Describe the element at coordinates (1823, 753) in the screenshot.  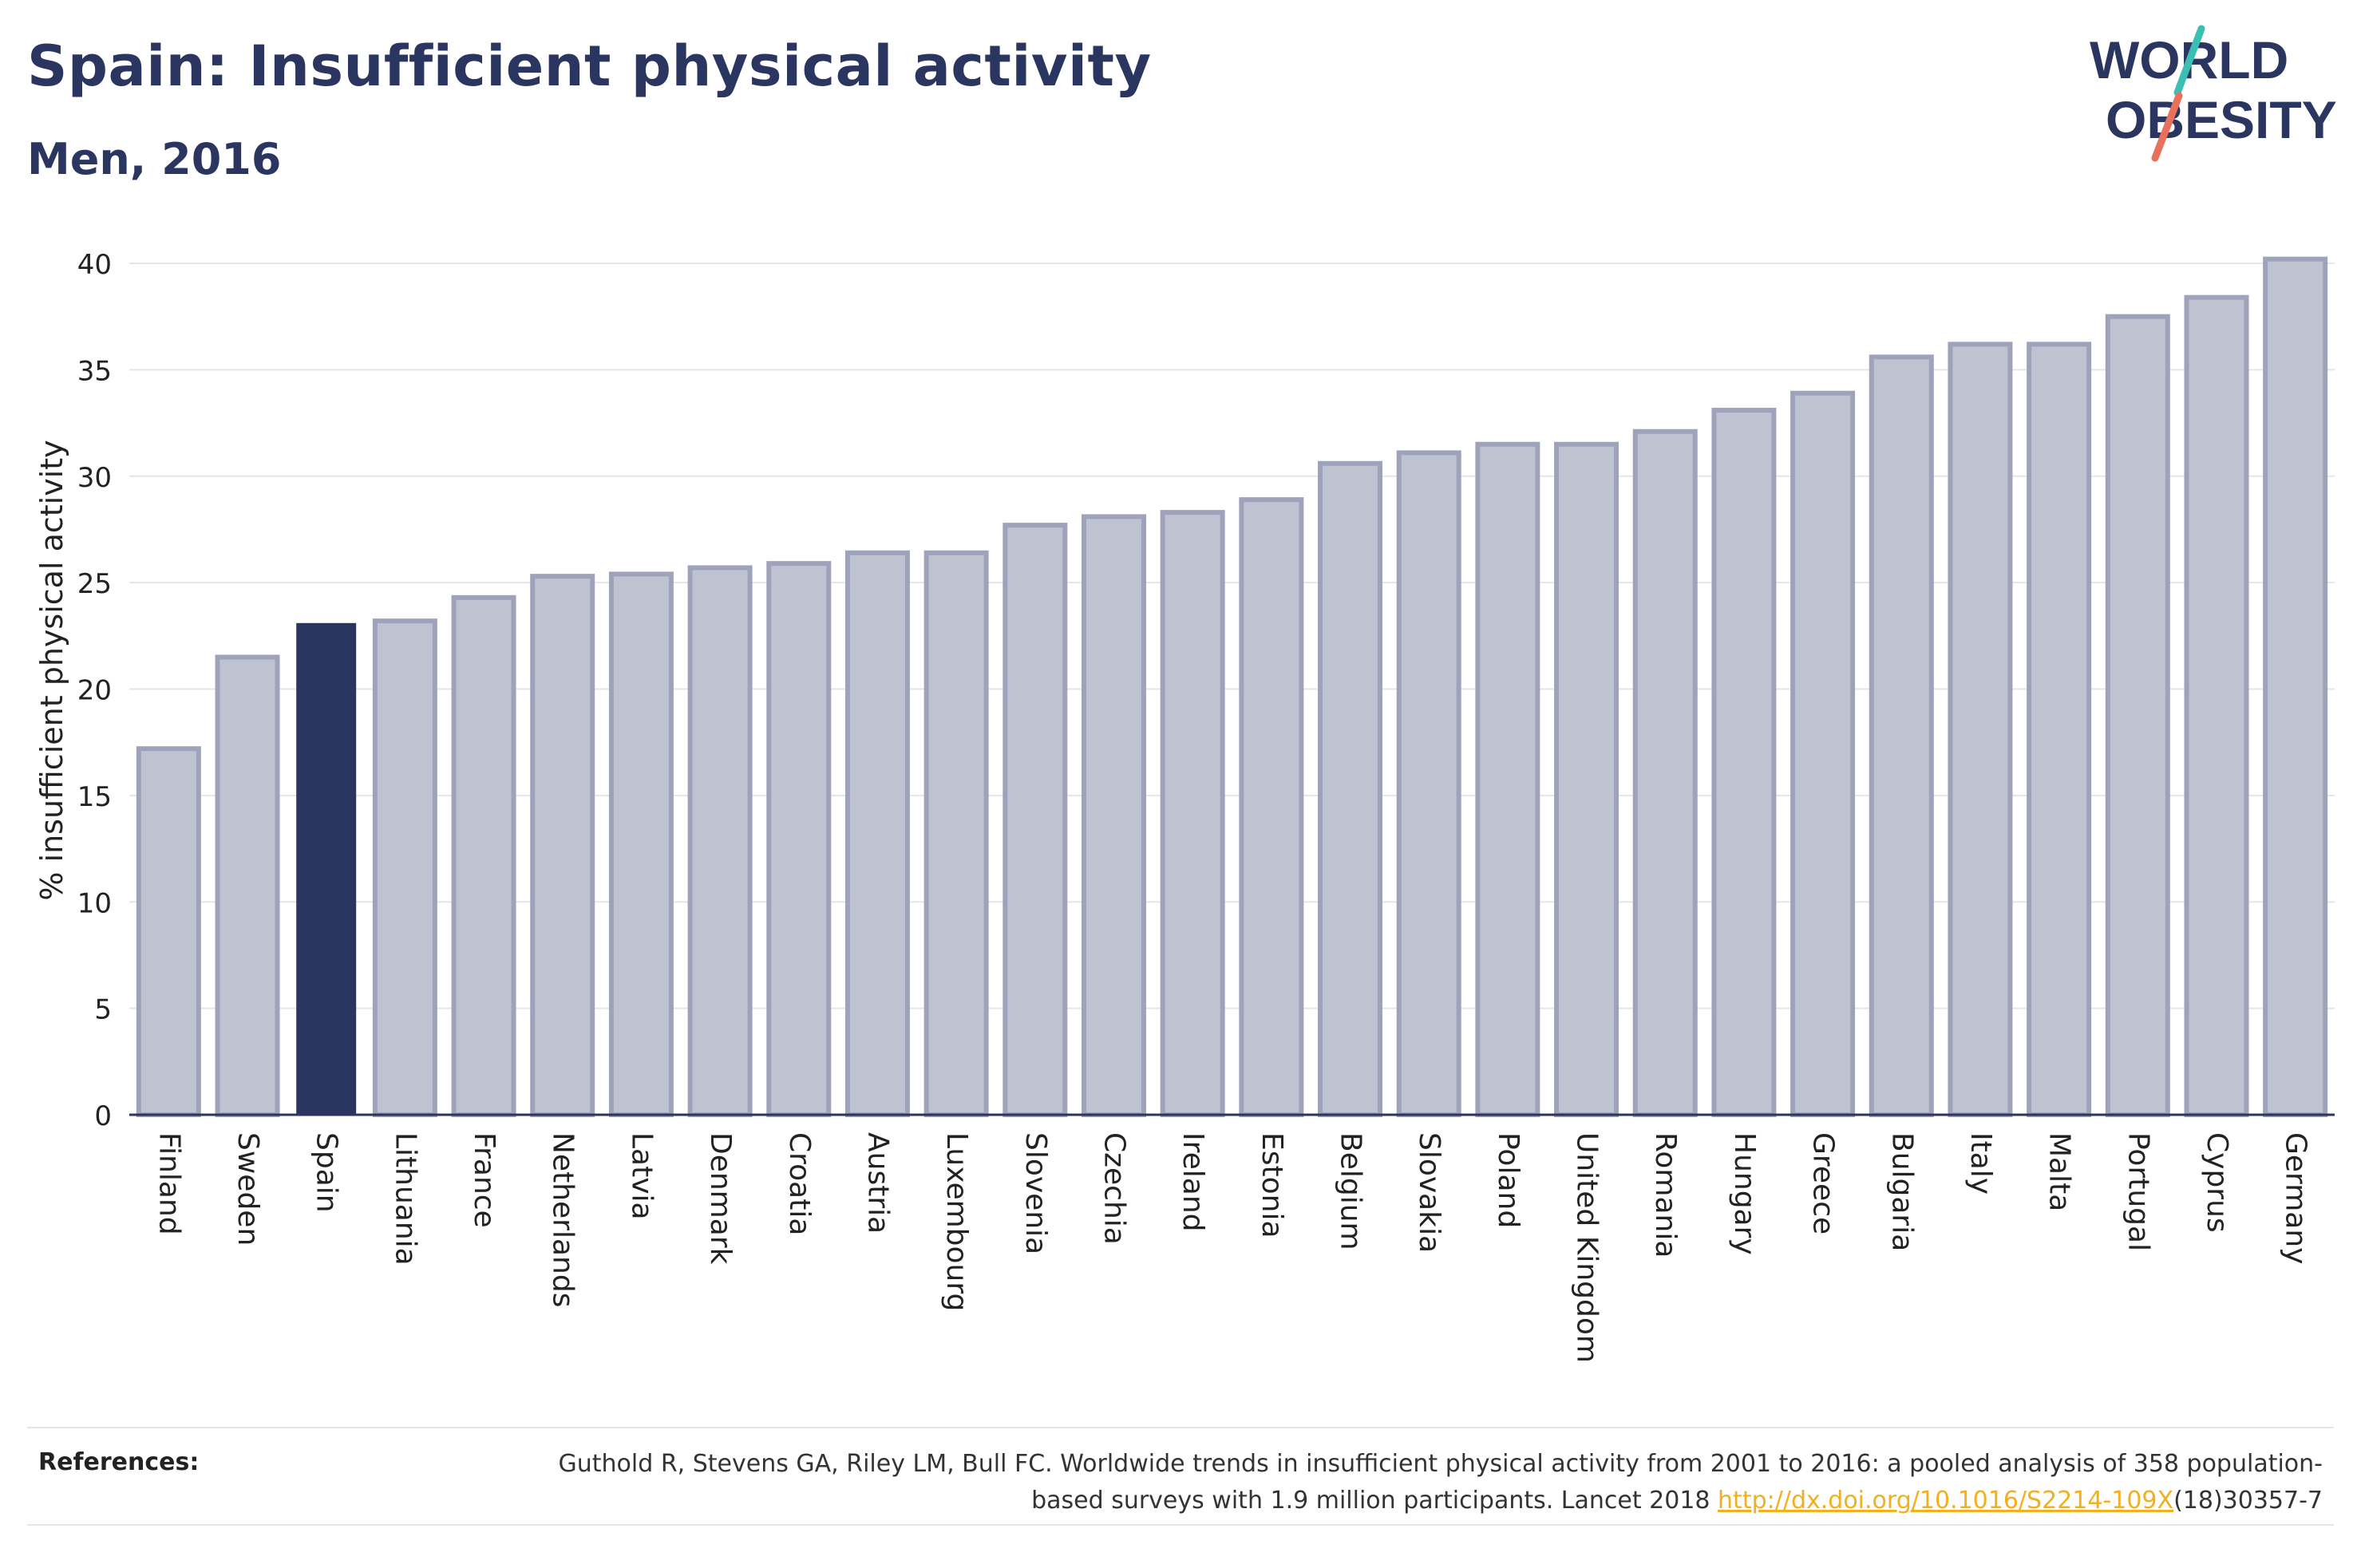
I see `bar-greece` at that location.